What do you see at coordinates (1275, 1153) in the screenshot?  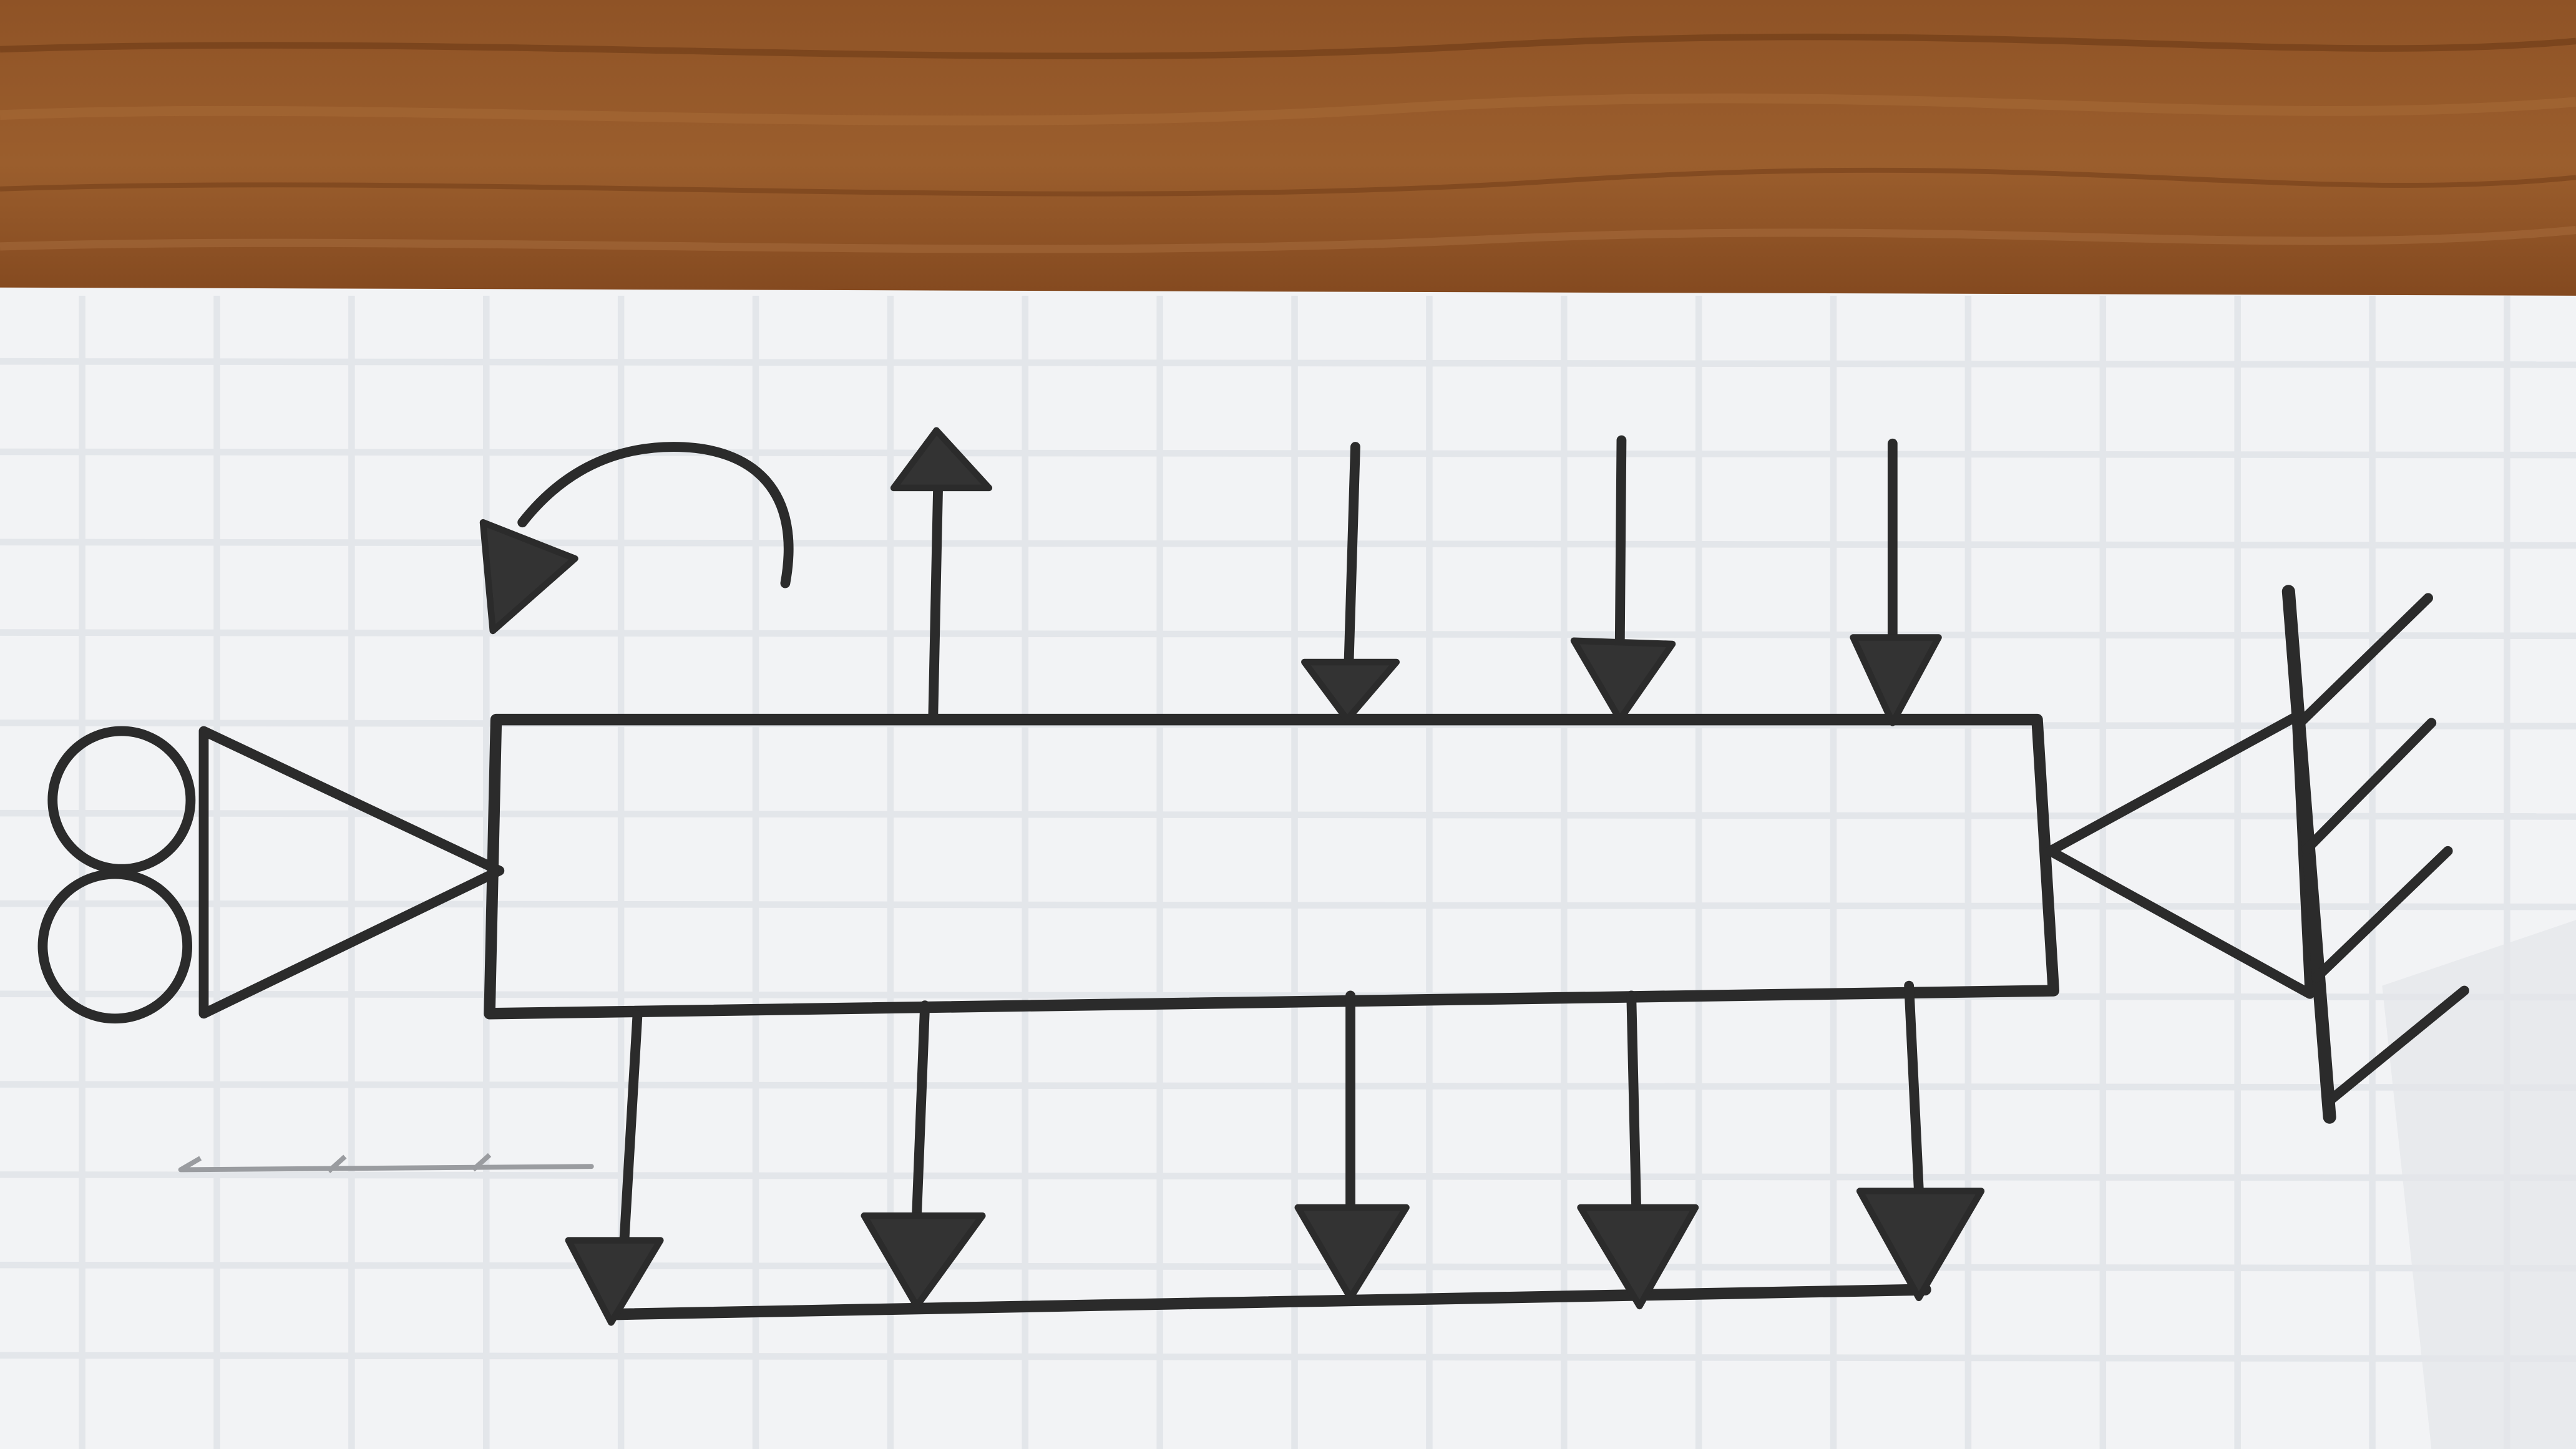 I see `distributed-load-bottom` at bounding box center [1275, 1153].